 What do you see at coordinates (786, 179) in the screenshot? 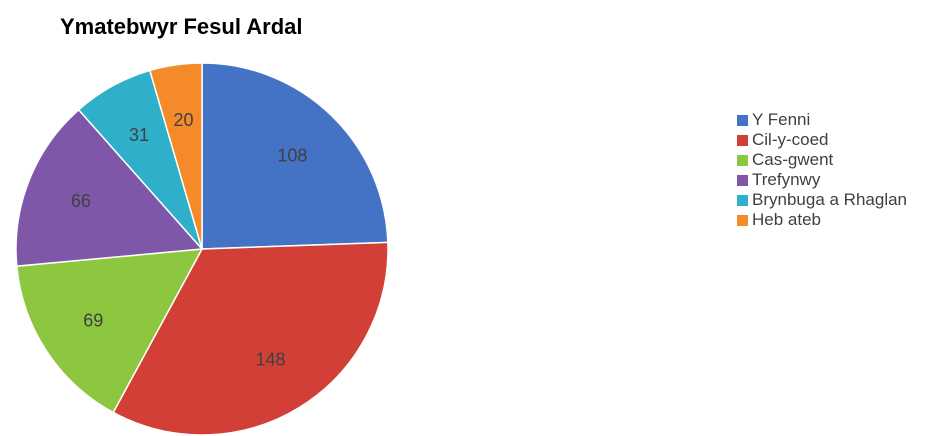
I see `legend-label: Trefynwy` at bounding box center [786, 179].